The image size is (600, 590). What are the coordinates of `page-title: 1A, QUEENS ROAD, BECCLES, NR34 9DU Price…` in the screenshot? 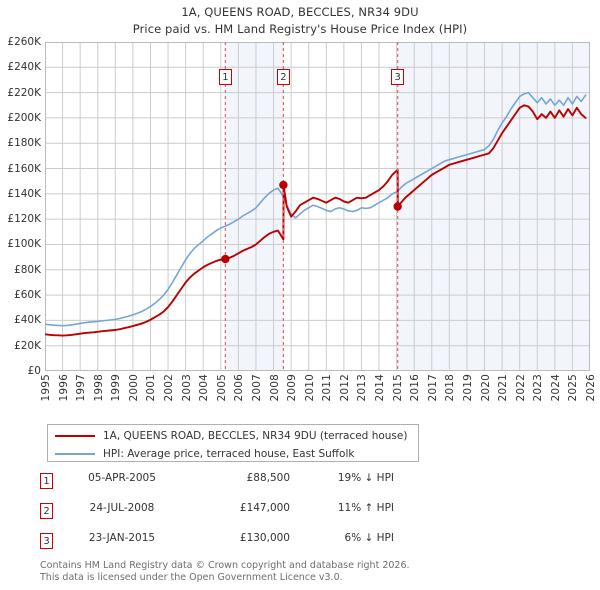 It's located at (300, 21).